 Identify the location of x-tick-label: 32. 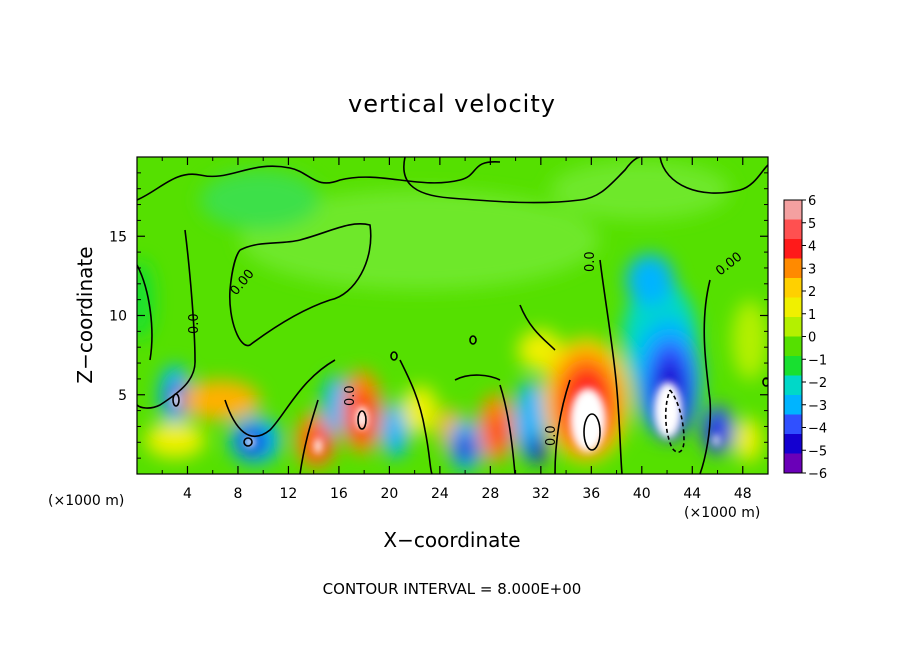
(541, 494).